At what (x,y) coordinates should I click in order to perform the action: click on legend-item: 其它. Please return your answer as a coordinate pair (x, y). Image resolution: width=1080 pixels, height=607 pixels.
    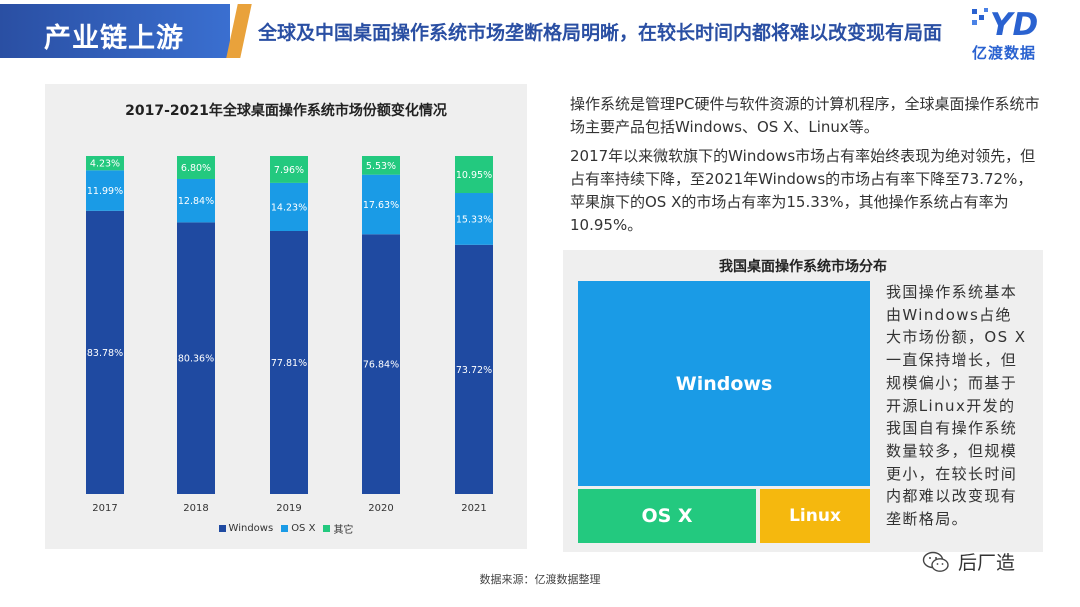
    Looking at the image, I should click on (338, 528).